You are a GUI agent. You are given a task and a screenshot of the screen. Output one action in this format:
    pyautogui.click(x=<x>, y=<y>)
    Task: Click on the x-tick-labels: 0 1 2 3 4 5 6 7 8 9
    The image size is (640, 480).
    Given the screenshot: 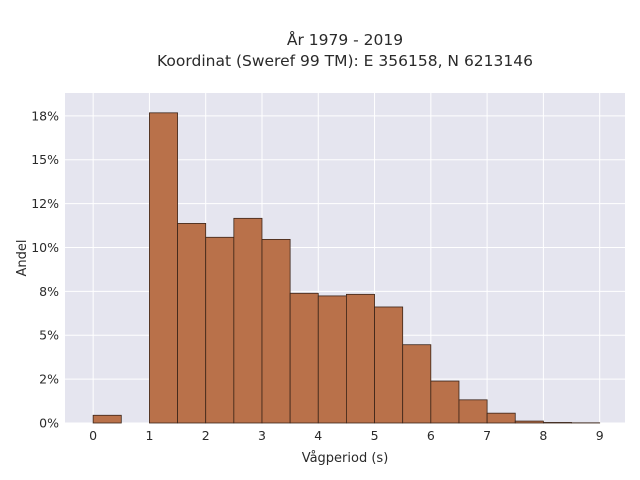 What is the action you would take?
    pyautogui.click(x=346, y=435)
    